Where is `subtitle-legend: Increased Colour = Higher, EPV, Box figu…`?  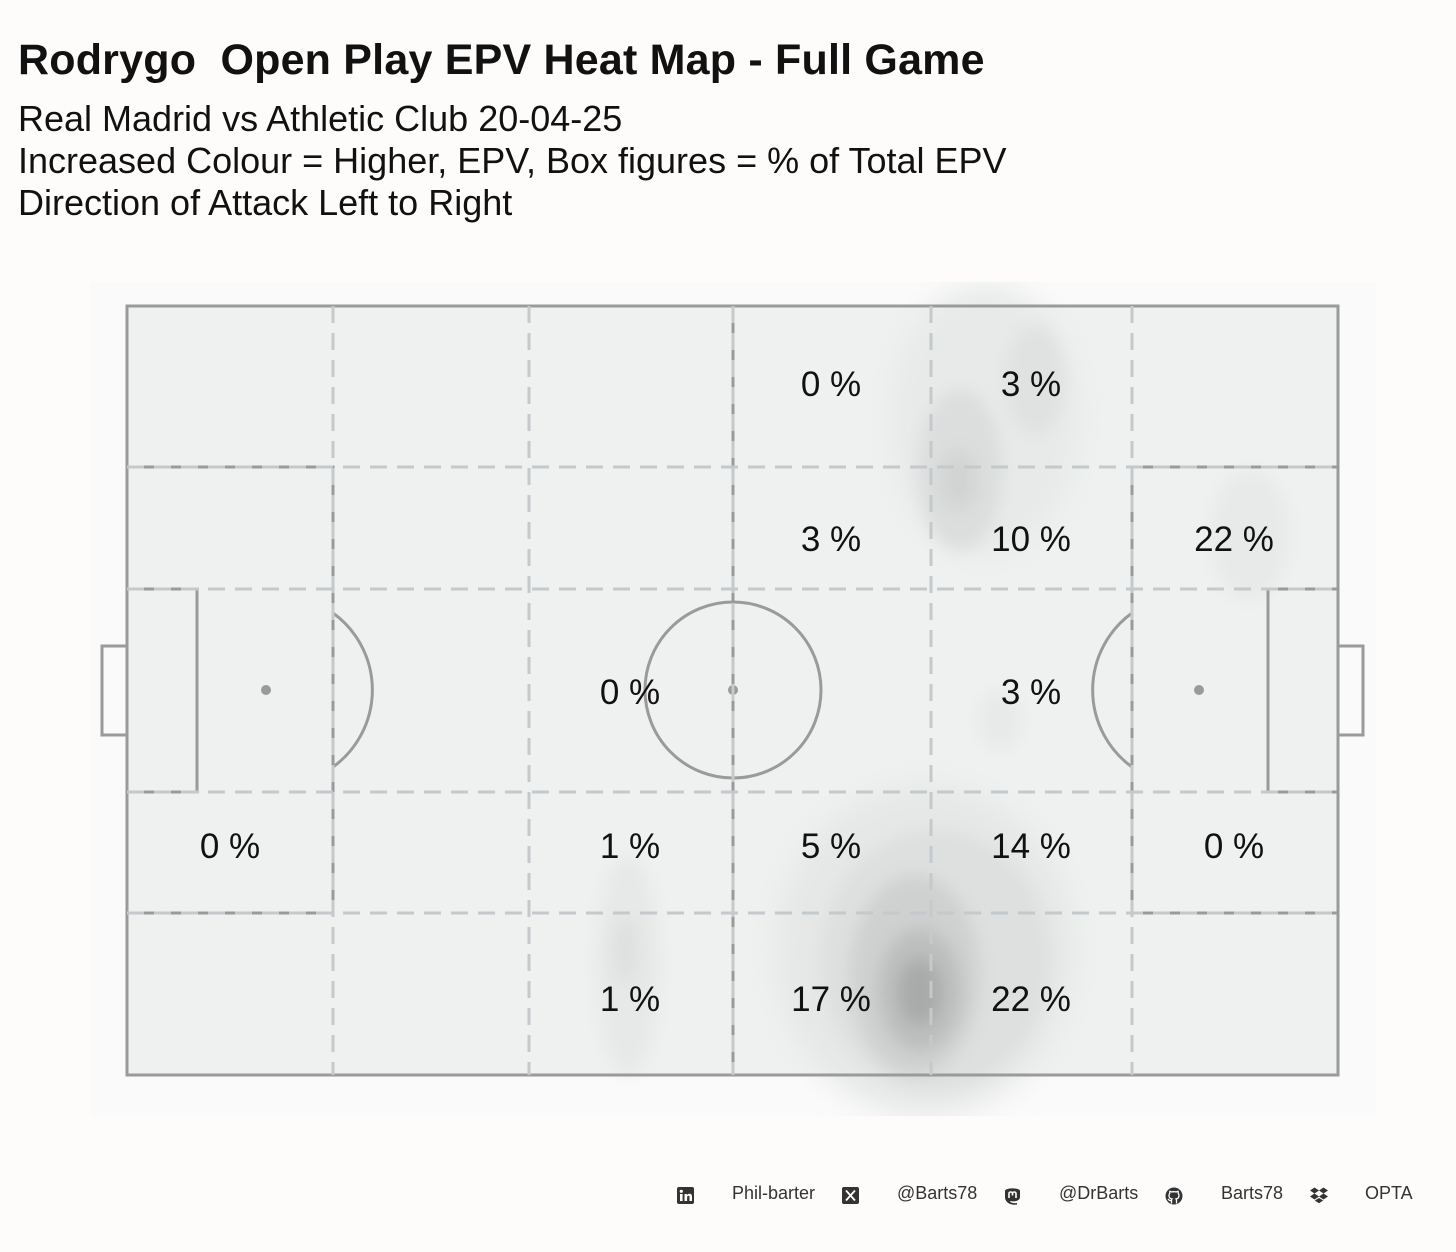
subtitle-legend: Increased Colour = Higher, EPV, Box figu… is located at coordinates (512, 160).